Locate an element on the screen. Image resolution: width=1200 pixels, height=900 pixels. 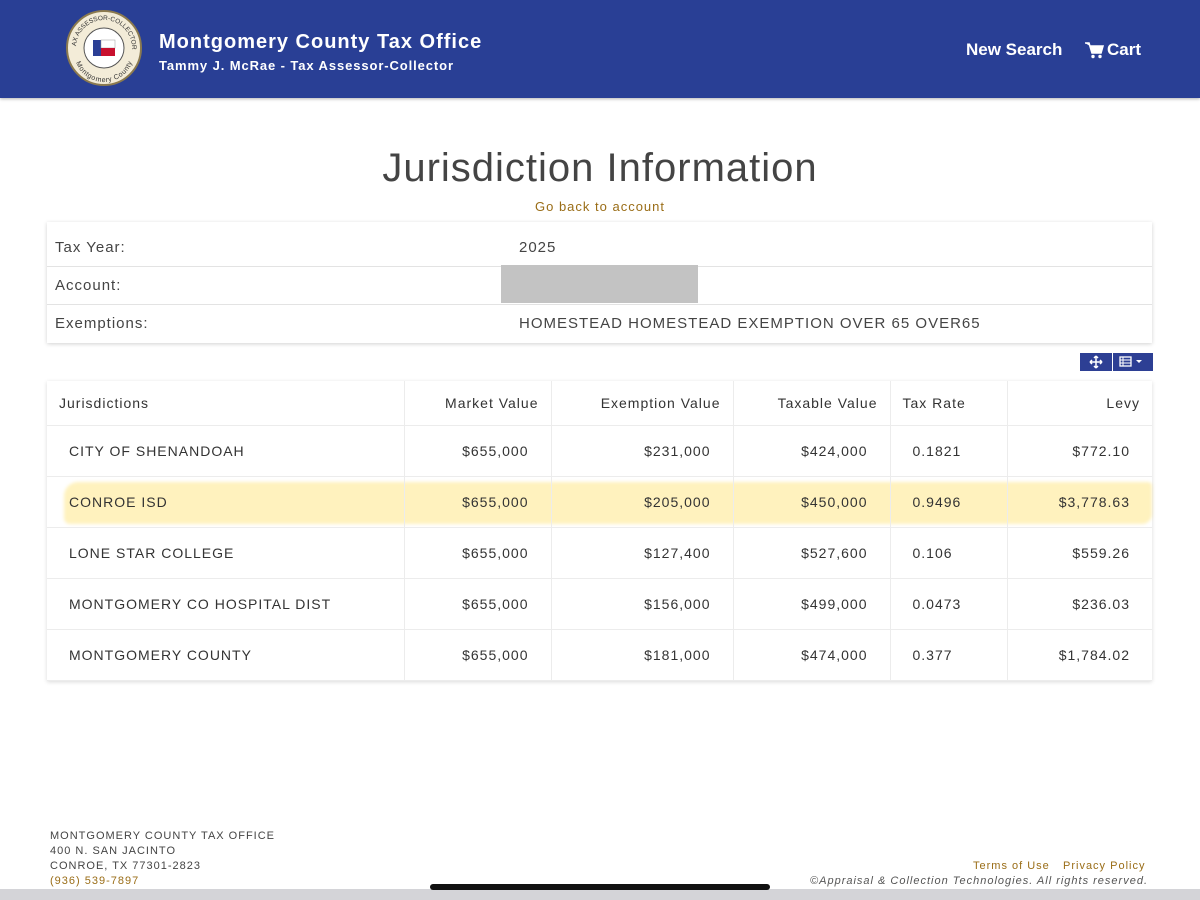
cart-link: Cart is located at coordinates (1124, 49).